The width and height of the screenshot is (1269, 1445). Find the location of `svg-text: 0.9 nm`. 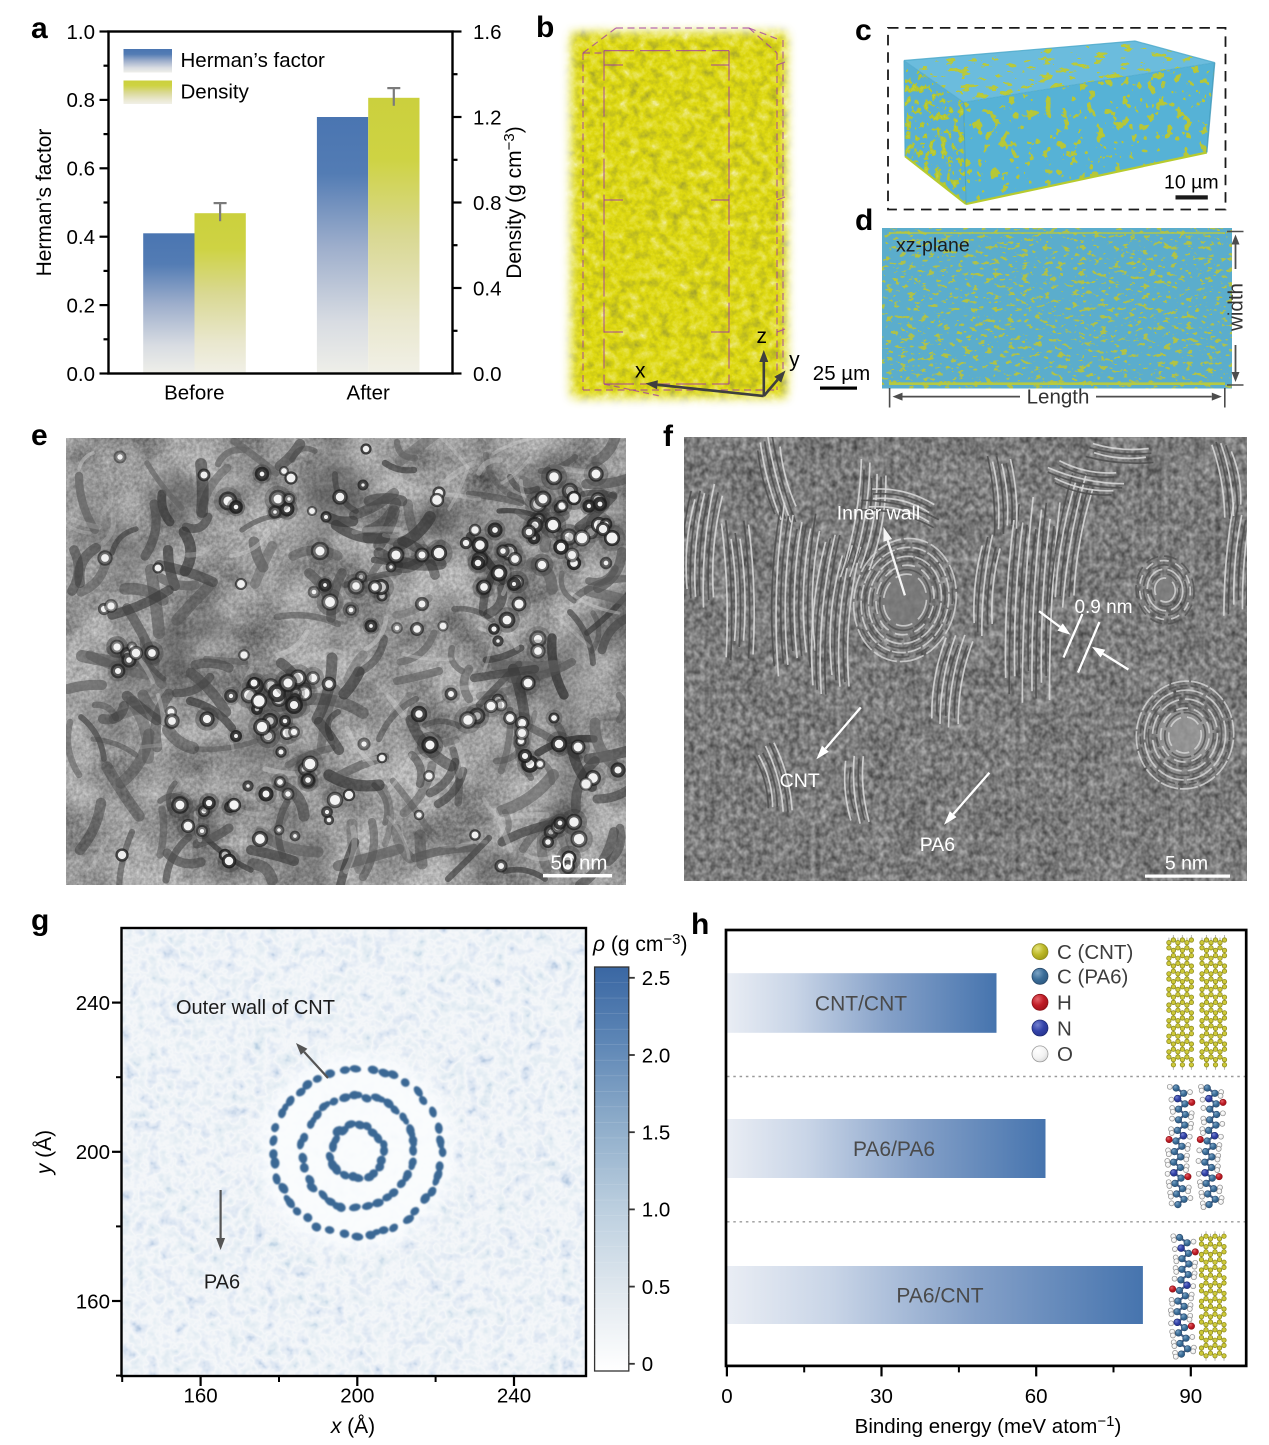

svg-text: 0.9 nm is located at coordinates (1103, 607).